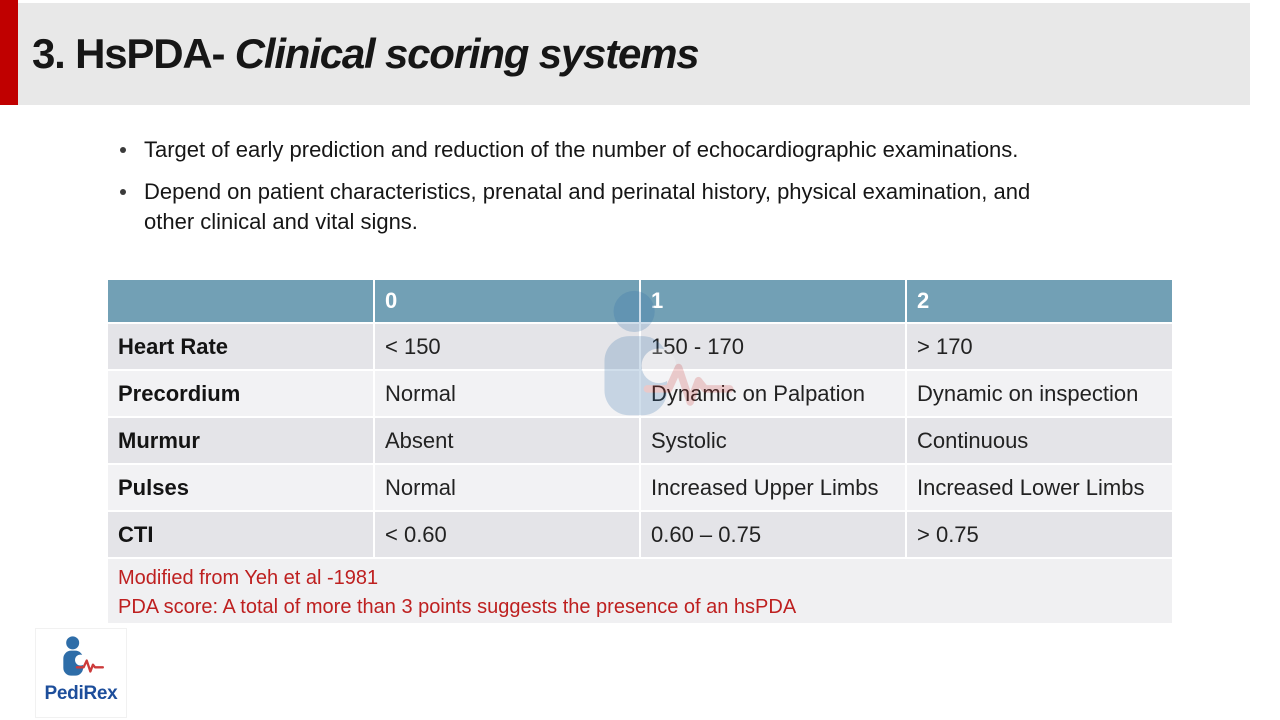 The image size is (1280, 720). Describe the element at coordinates (84, 656) in the screenshot. I see `pedirex-person-pulse-icon` at that location.